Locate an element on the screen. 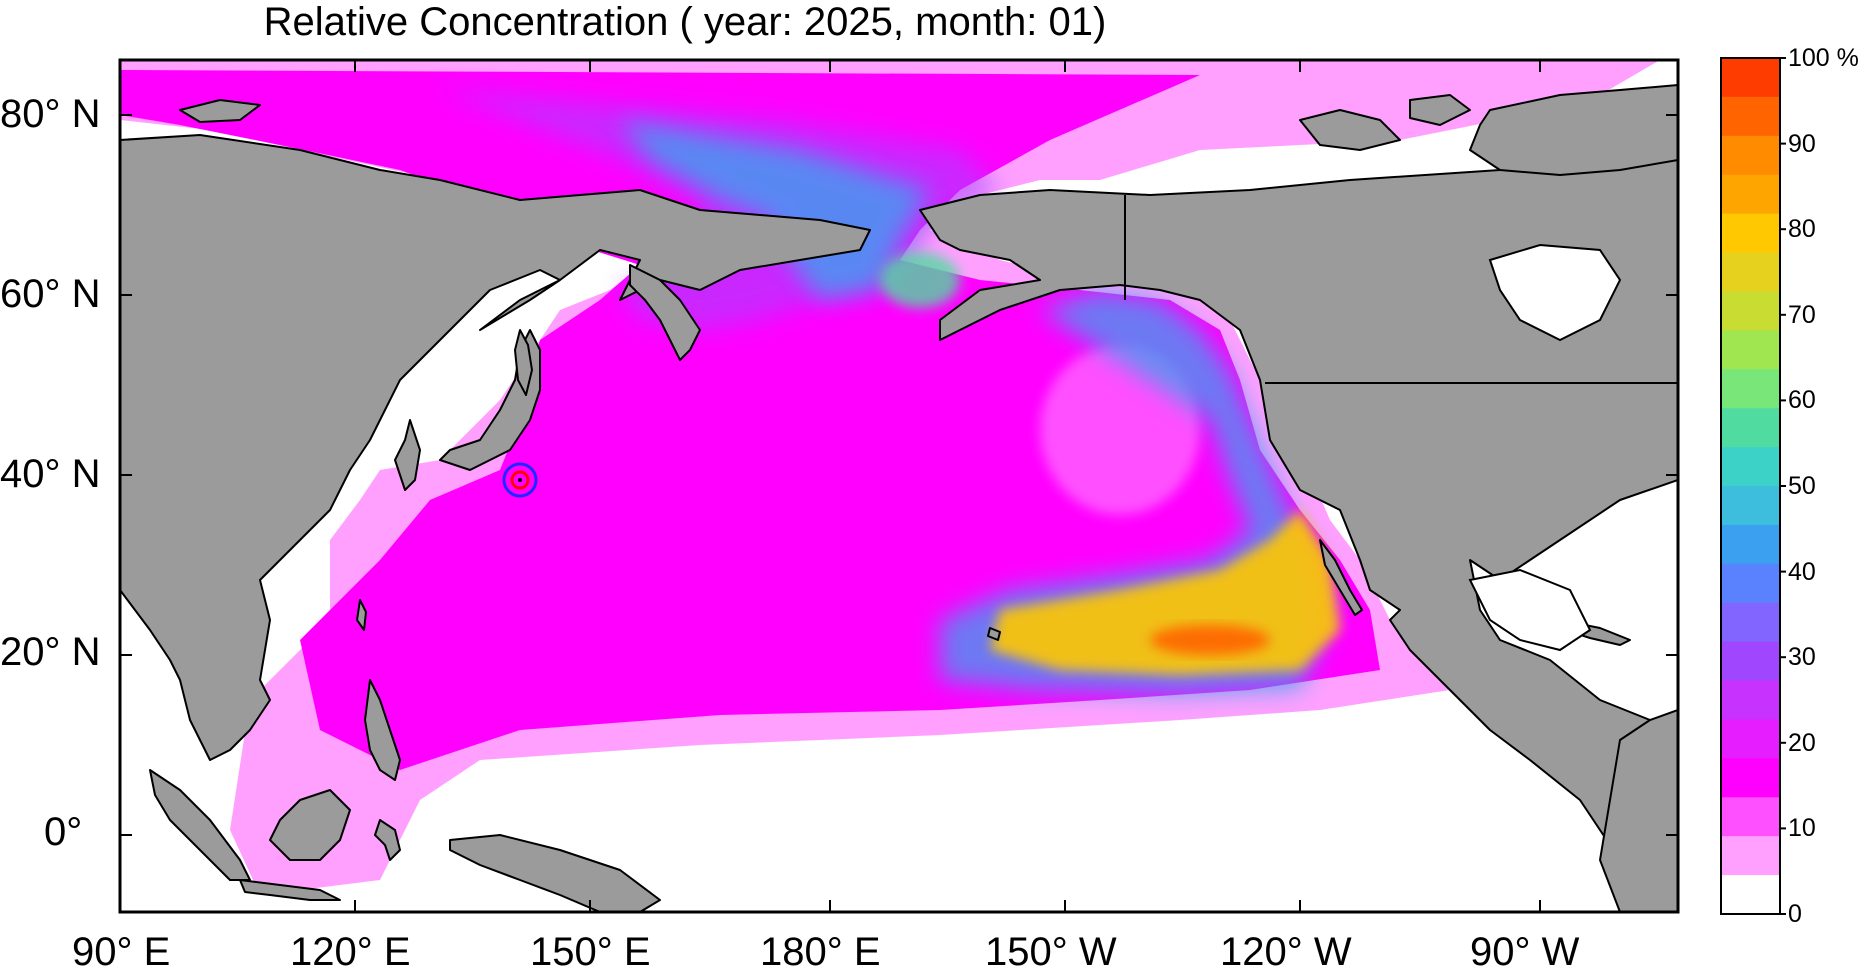  colorbar-tick-label: 60 is located at coordinates (1802, 400).